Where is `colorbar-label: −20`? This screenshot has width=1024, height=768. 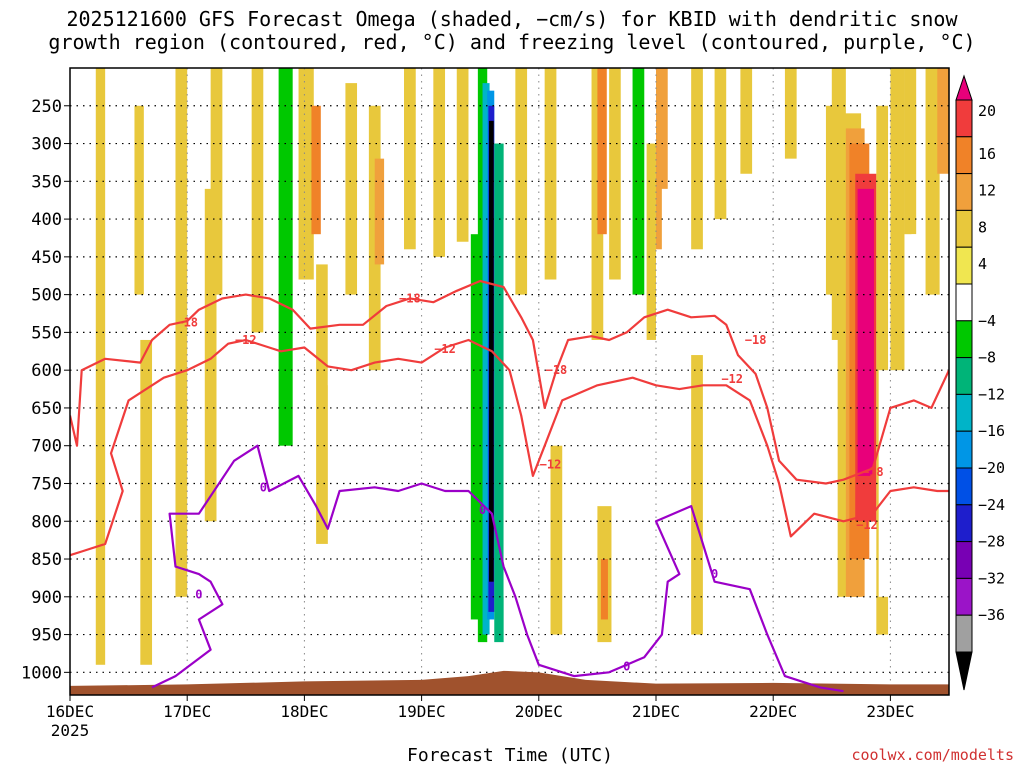
colorbar-label: −20 is located at coordinates (991, 468).